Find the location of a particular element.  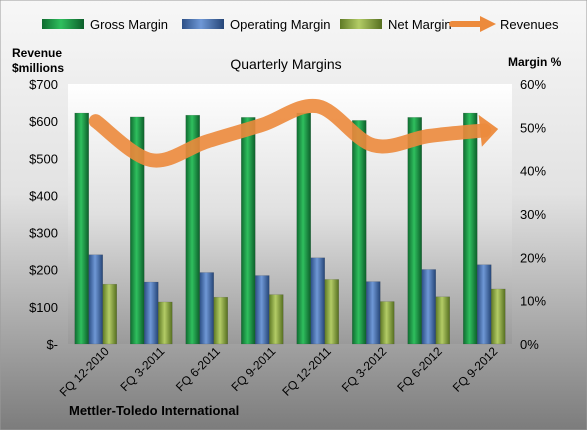

left-tick-label: $200 is located at coordinates (43, 270).